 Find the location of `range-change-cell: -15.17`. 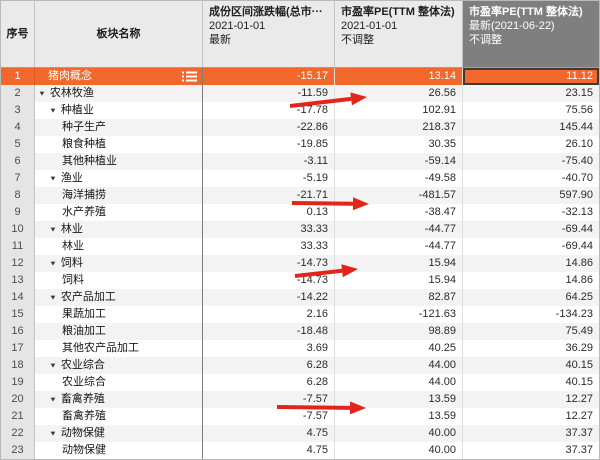

range-change-cell: -15.17 is located at coordinates (269, 76).